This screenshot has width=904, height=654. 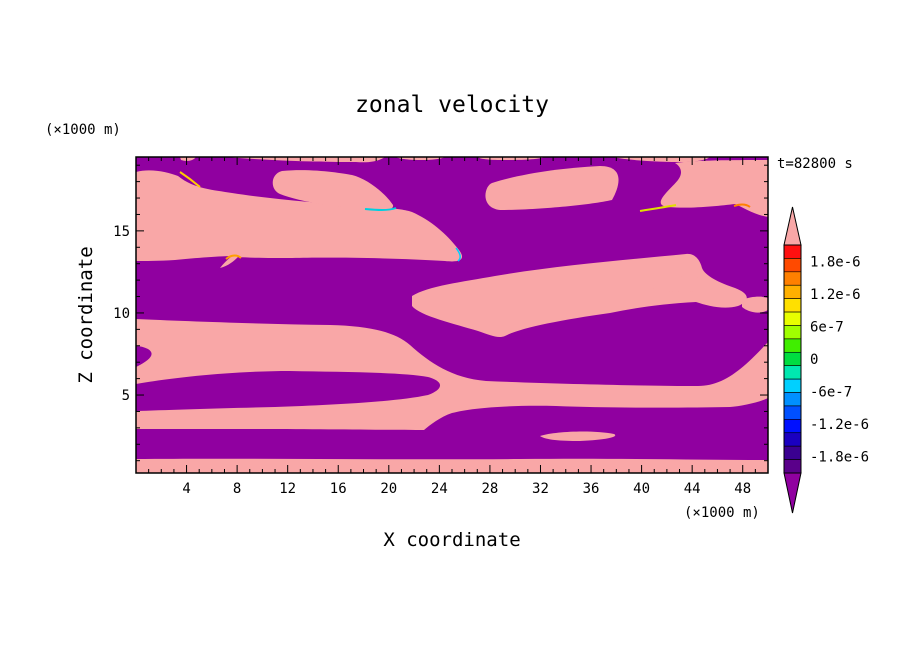 What do you see at coordinates (452, 105) in the screenshot?
I see `chart-title: zonal velocity` at bounding box center [452, 105].